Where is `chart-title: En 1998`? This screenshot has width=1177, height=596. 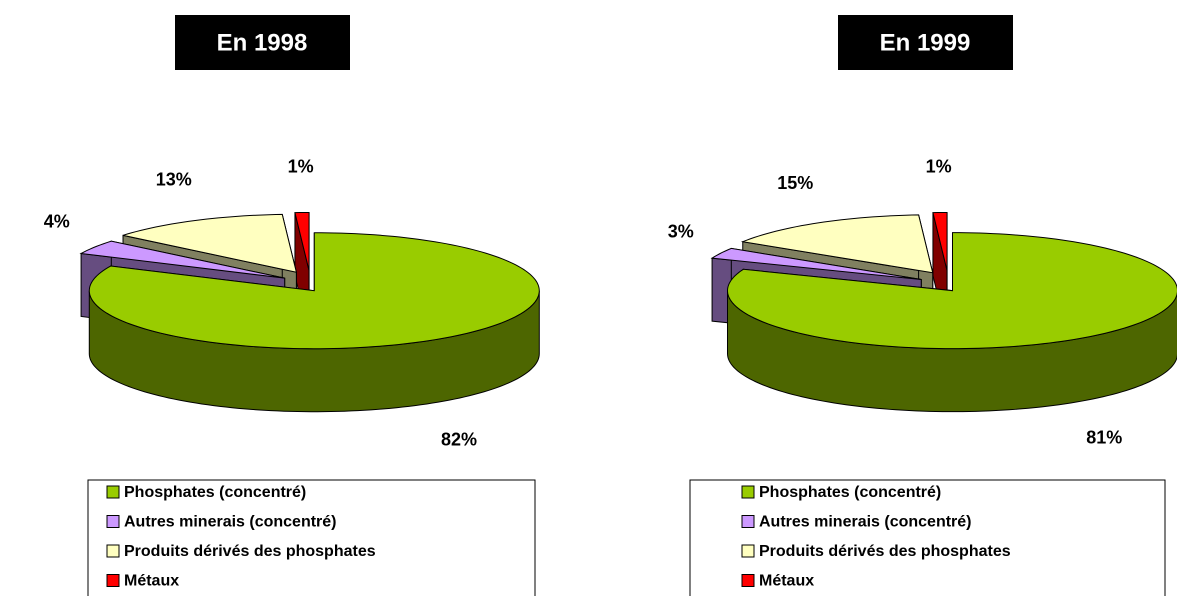
chart-title: En 1998 is located at coordinates (262, 42).